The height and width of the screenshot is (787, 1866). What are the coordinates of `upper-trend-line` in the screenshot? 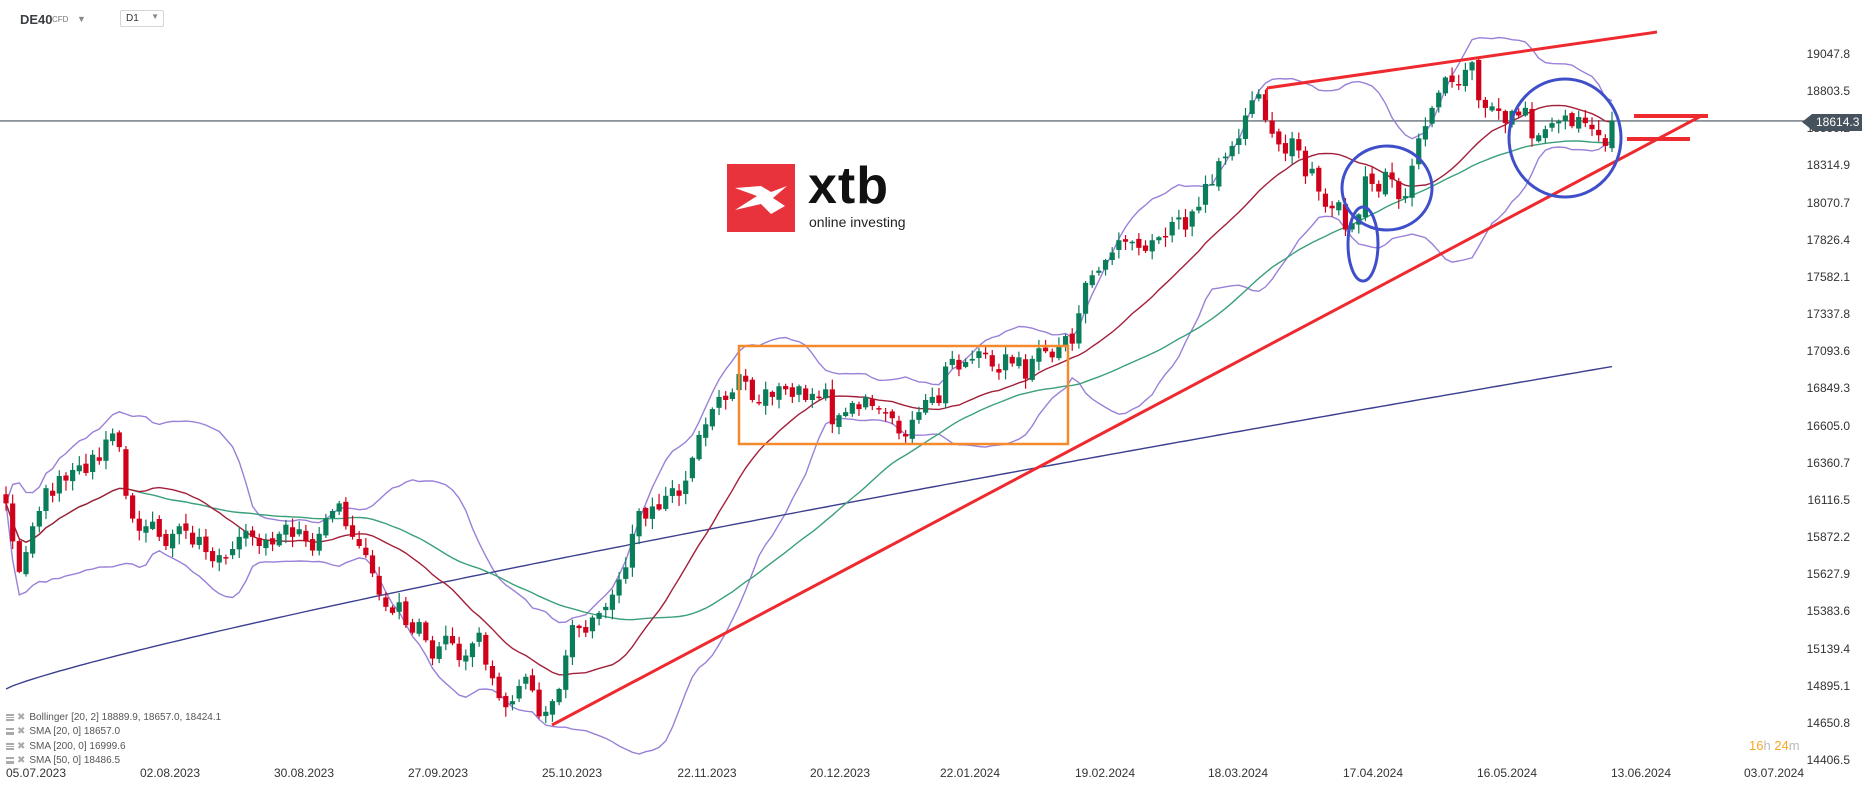 It's located at (1462, 60).